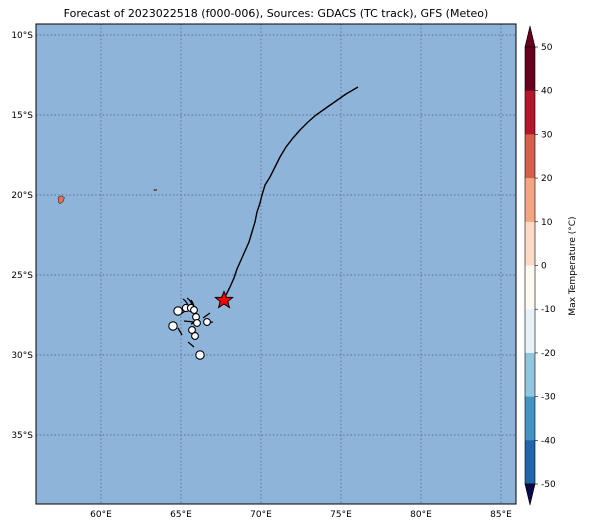 The width and height of the screenshot is (591, 528). What do you see at coordinates (573, 265) in the screenshot?
I see `colorbar-label: Max Temperature (°C)` at bounding box center [573, 265].